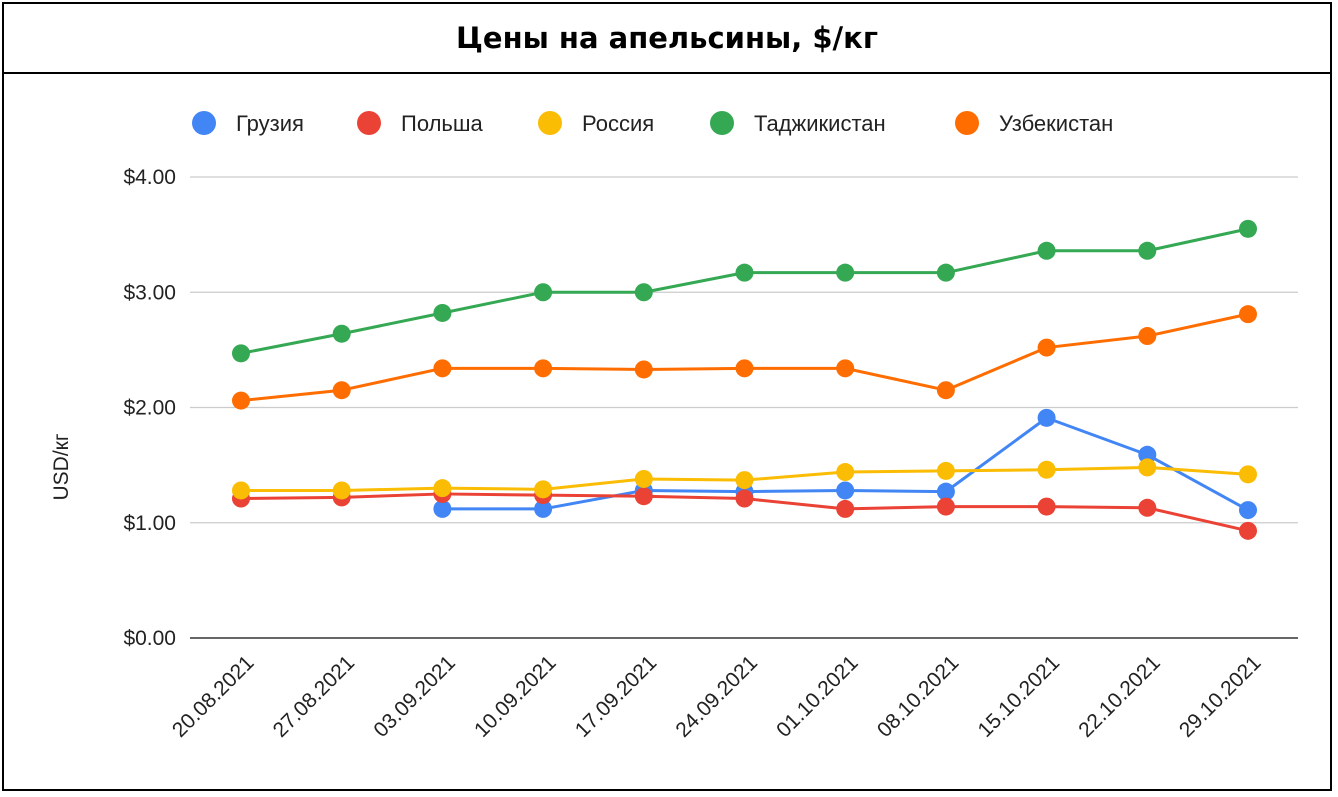 This screenshot has height=797, width=1338. I want to click on legend-item: Россия, so click(596, 123).